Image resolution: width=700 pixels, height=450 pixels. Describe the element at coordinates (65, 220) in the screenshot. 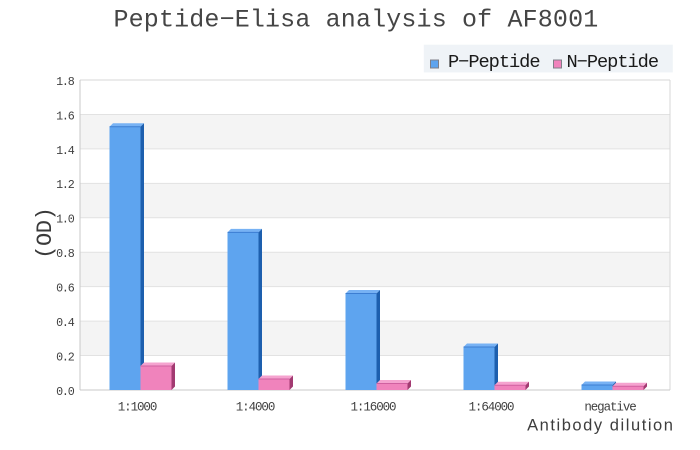

I see `svg-text: 1.0` at that location.